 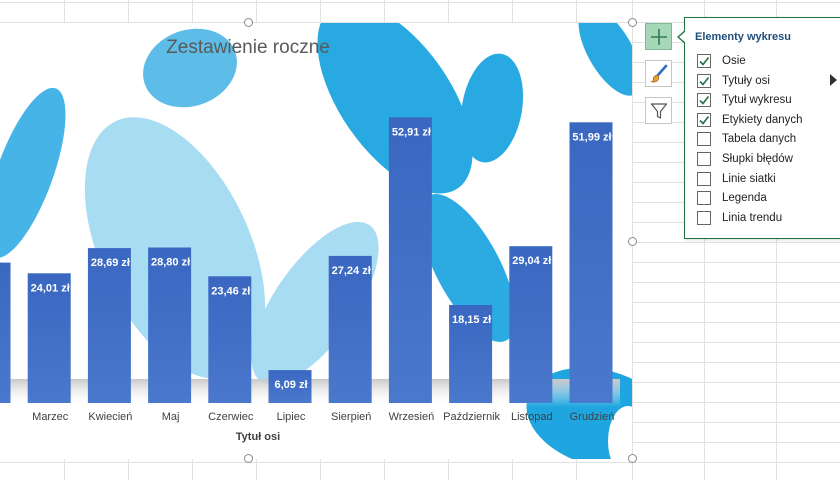 I want to click on option-linie-siatki: Linie siatki, so click(x=736, y=179).